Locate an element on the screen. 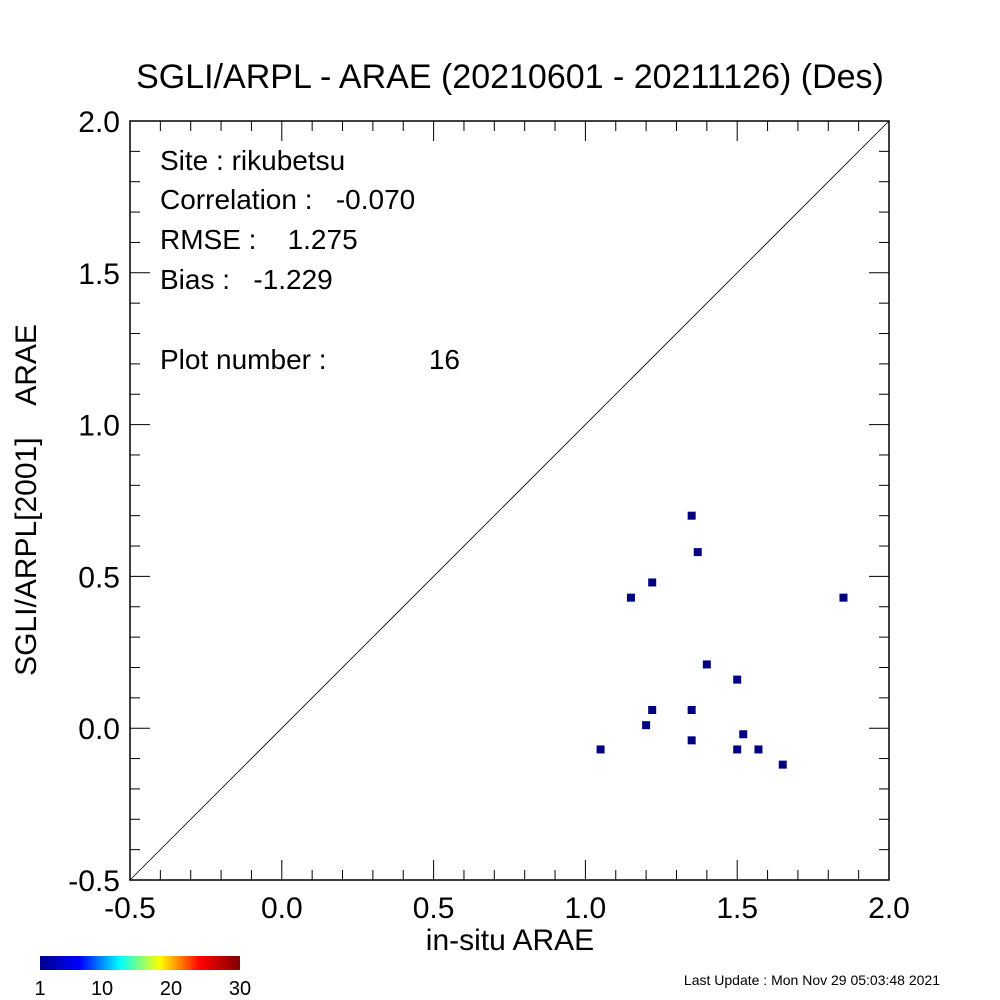  x-tick-label: 1.0 is located at coordinates (586, 908).